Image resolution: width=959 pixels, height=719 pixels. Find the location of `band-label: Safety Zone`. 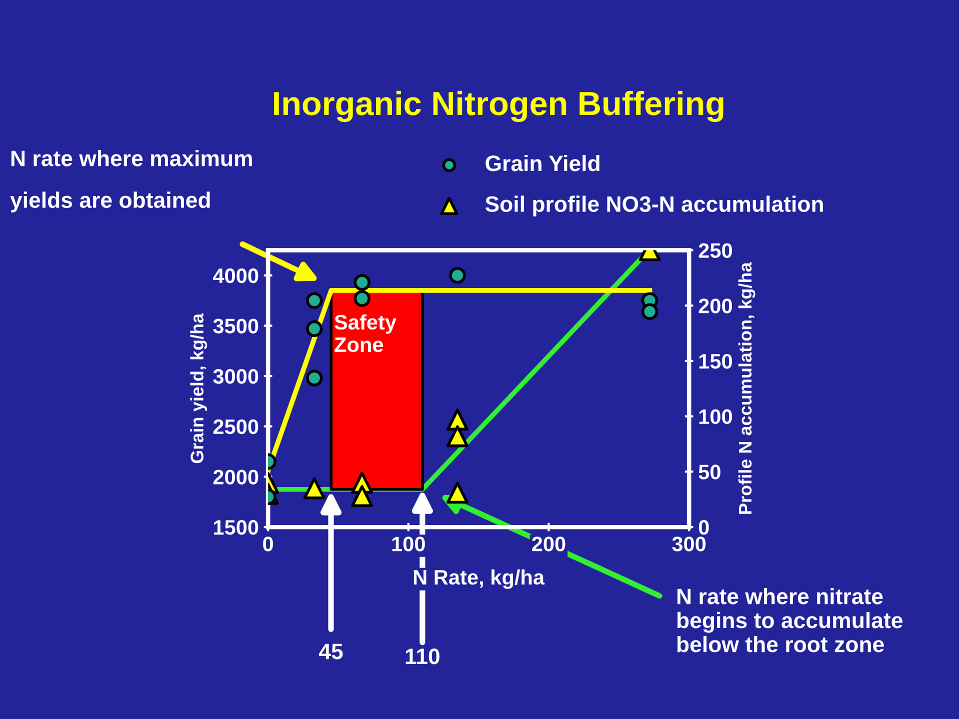

band-label: Safety Zone is located at coordinates (365, 333).